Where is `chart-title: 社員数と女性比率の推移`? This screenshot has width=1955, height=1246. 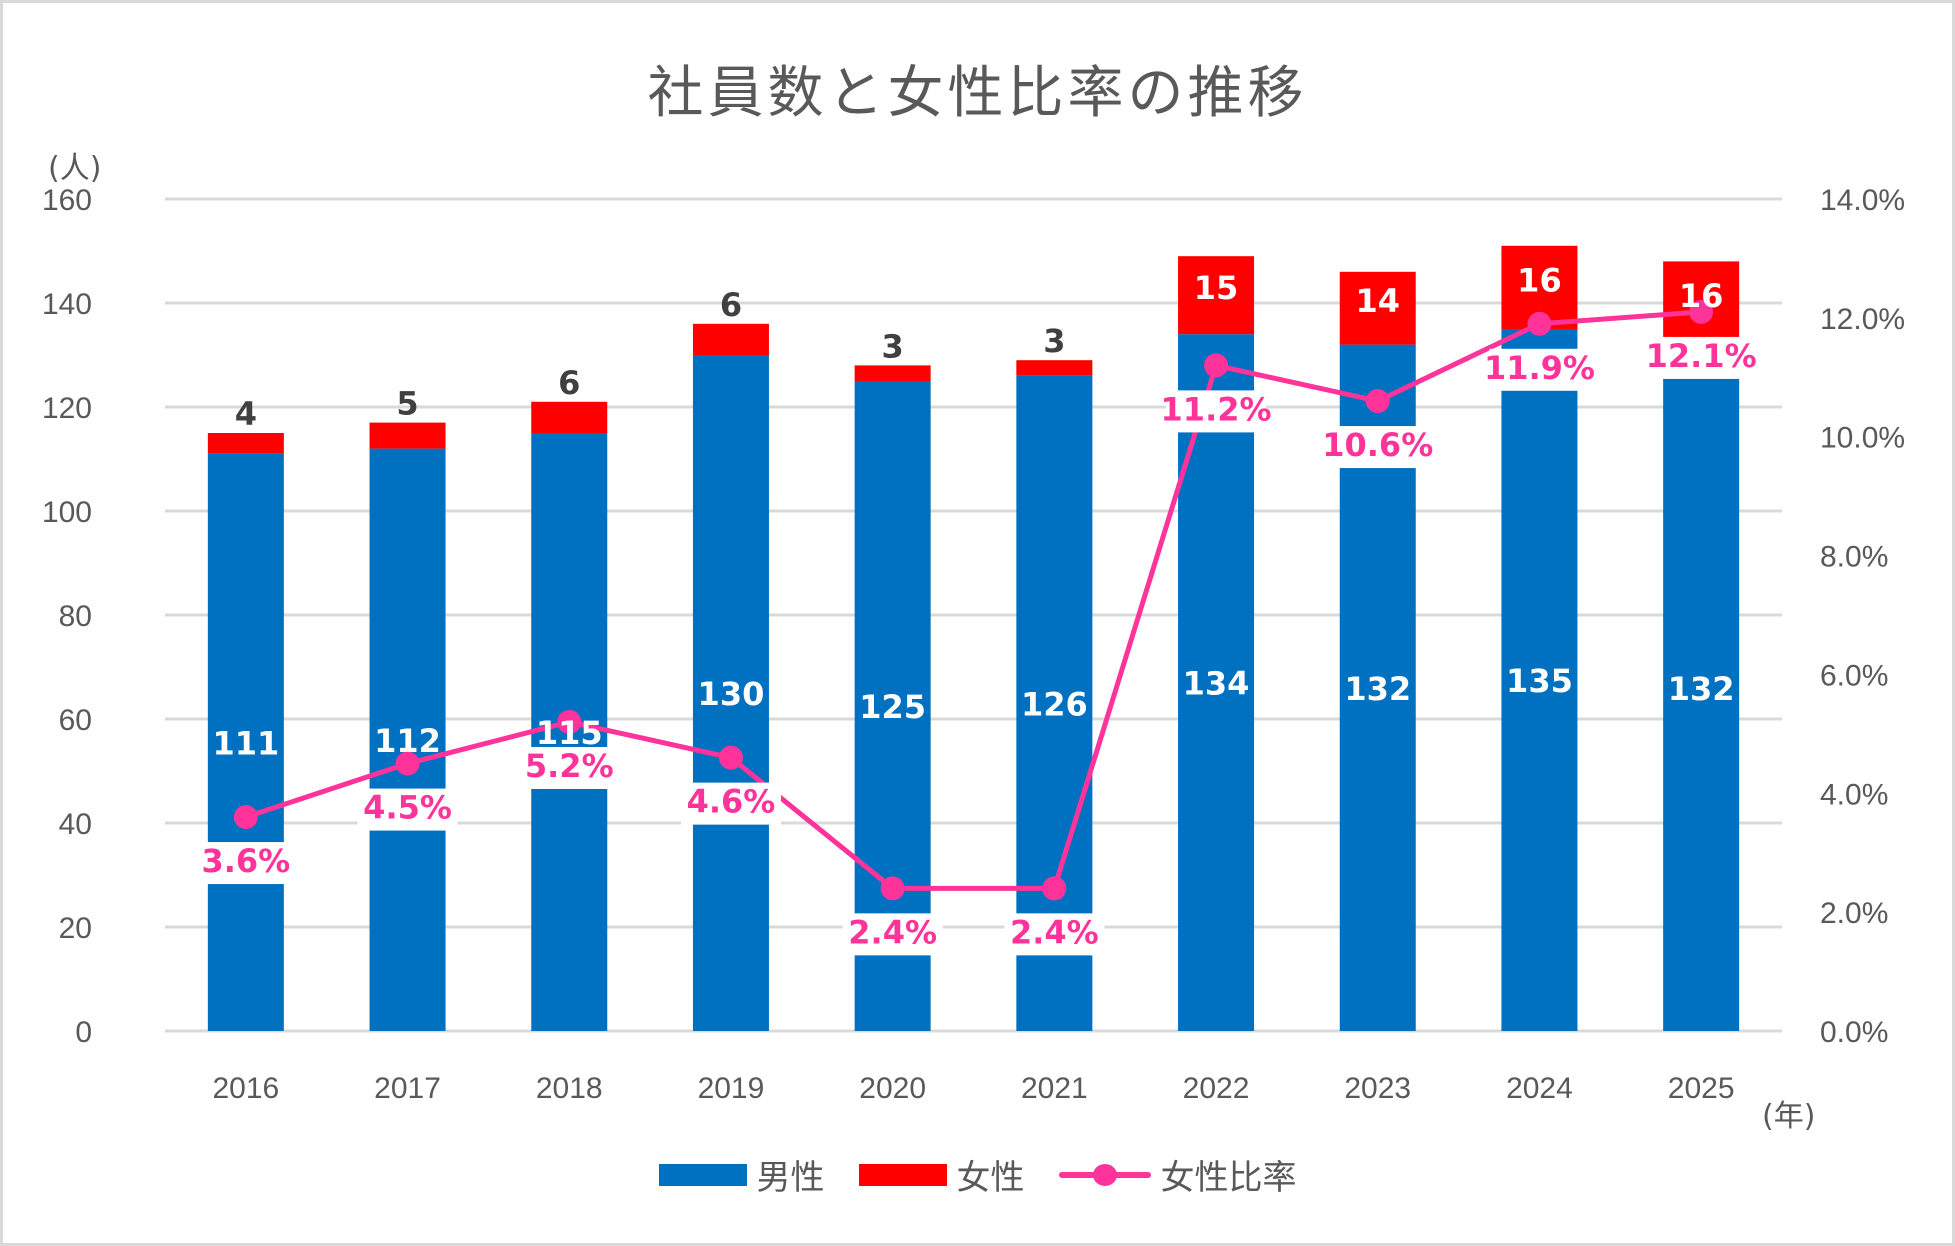
chart-title: 社員数と女性比率の推移 is located at coordinates (977, 93).